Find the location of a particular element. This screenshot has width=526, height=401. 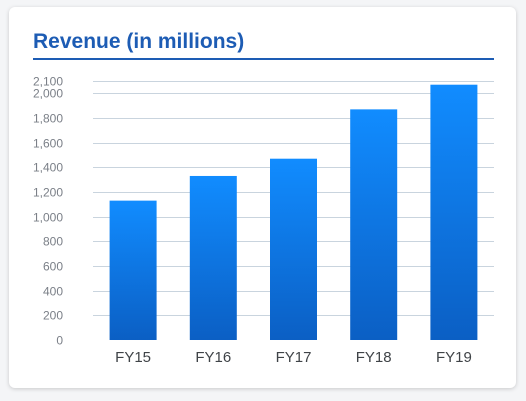

y-tick-label: 1,400 is located at coordinates (48, 168).